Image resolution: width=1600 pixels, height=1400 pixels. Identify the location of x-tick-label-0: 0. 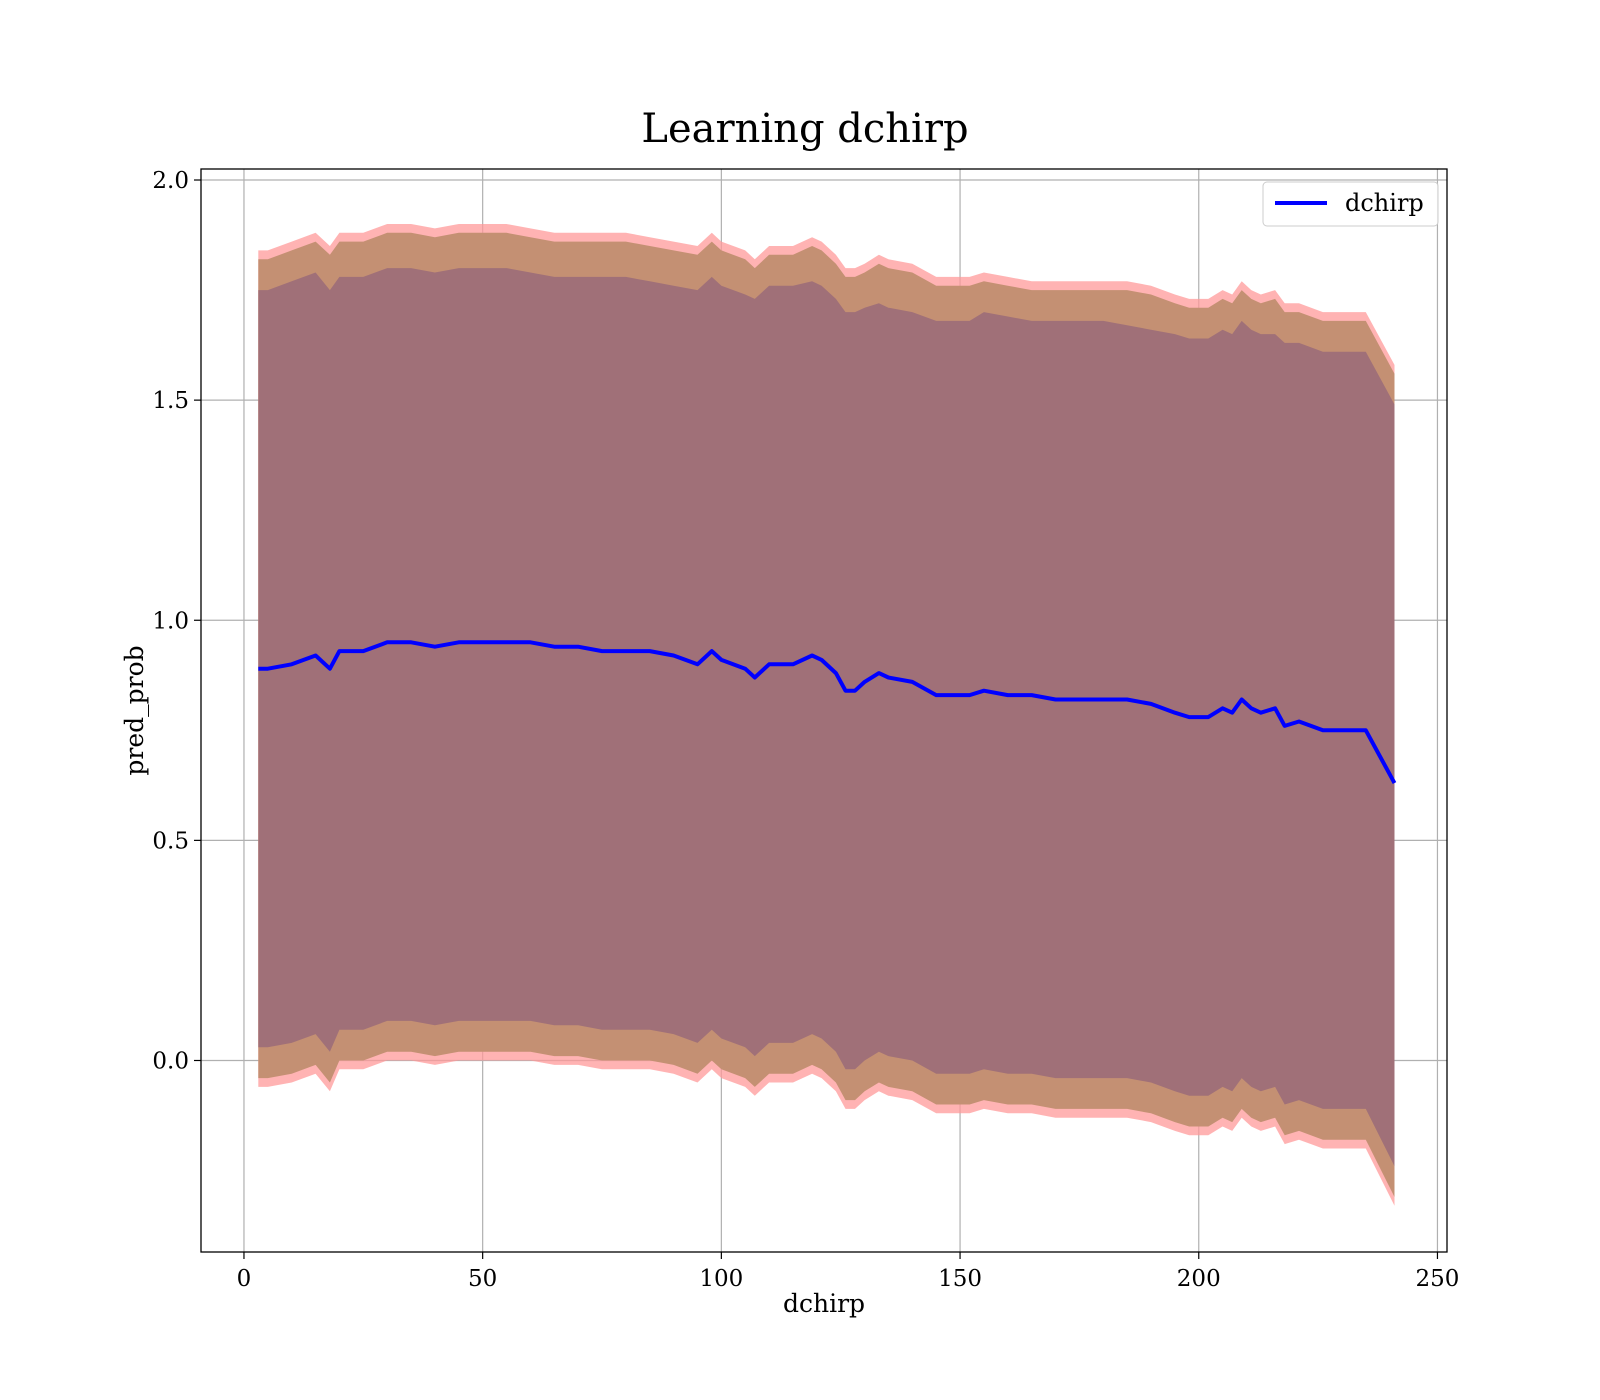
(244, 1279).